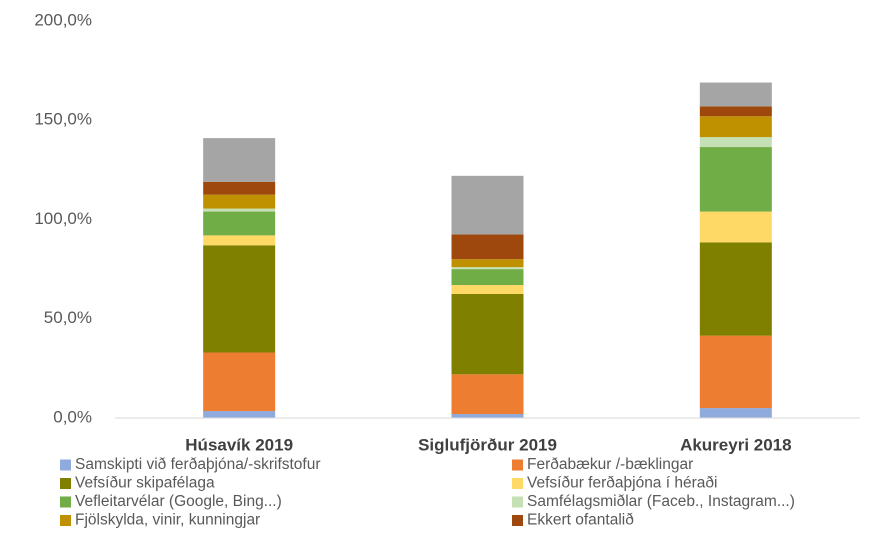 This screenshot has height=556, width=870. Describe the element at coordinates (622, 483) in the screenshot. I see `legend-label: Vefsíður ferðaþjóna í héraði` at that location.